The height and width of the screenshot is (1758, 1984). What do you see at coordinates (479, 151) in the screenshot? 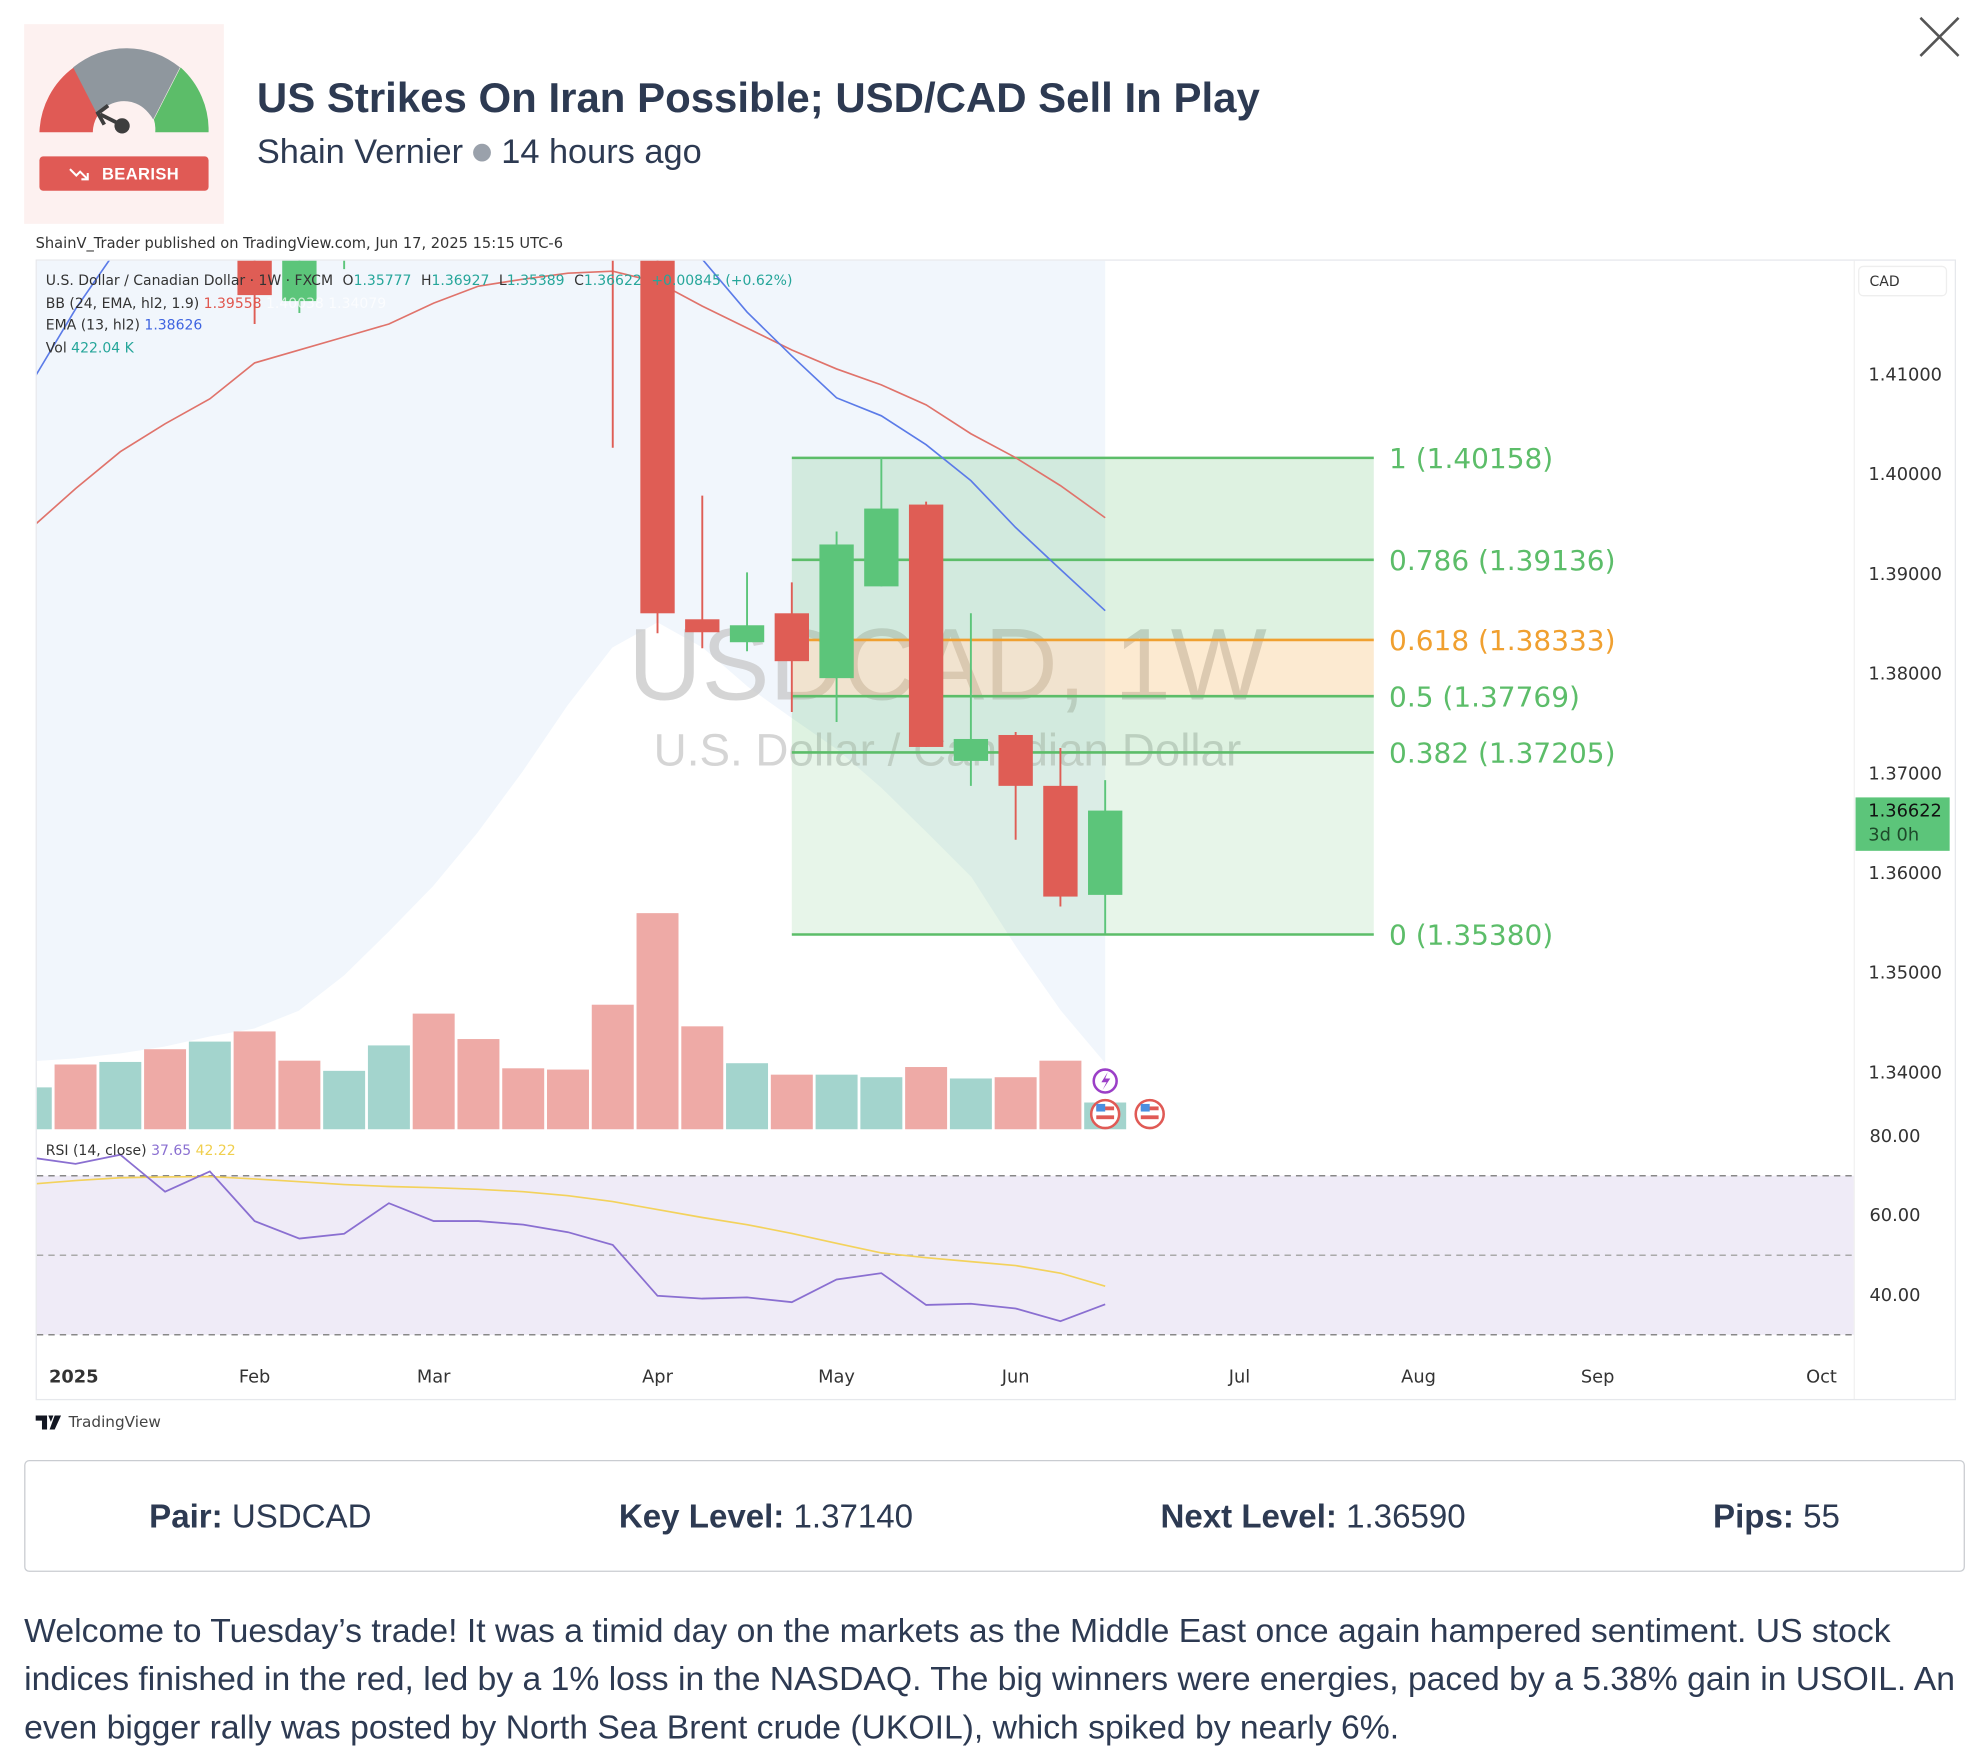
I see `byline: Shain Vernier 14 hours ago` at bounding box center [479, 151].